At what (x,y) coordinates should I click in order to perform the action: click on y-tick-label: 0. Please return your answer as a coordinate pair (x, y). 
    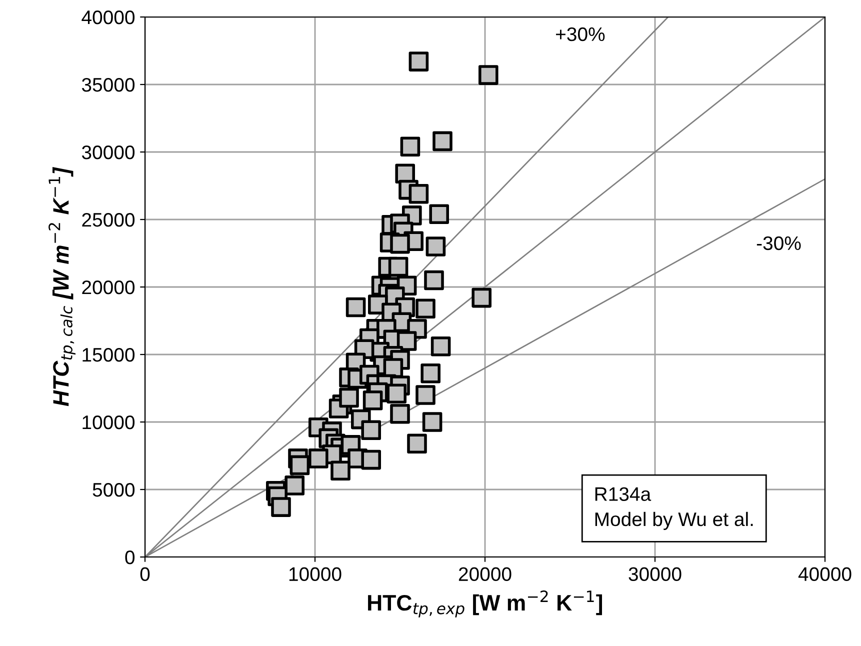
    Looking at the image, I should click on (130, 557).